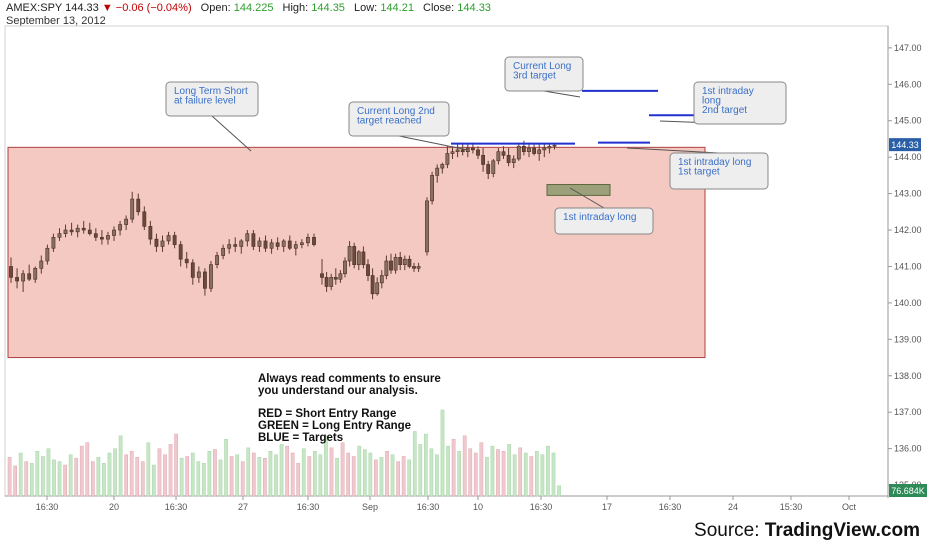 The height and width of the screenshot is (550, 932). What do you see at coordinates (253, 8) in the screenshot?
I see `open-value: 144.225` at bounding box center [253, 8].